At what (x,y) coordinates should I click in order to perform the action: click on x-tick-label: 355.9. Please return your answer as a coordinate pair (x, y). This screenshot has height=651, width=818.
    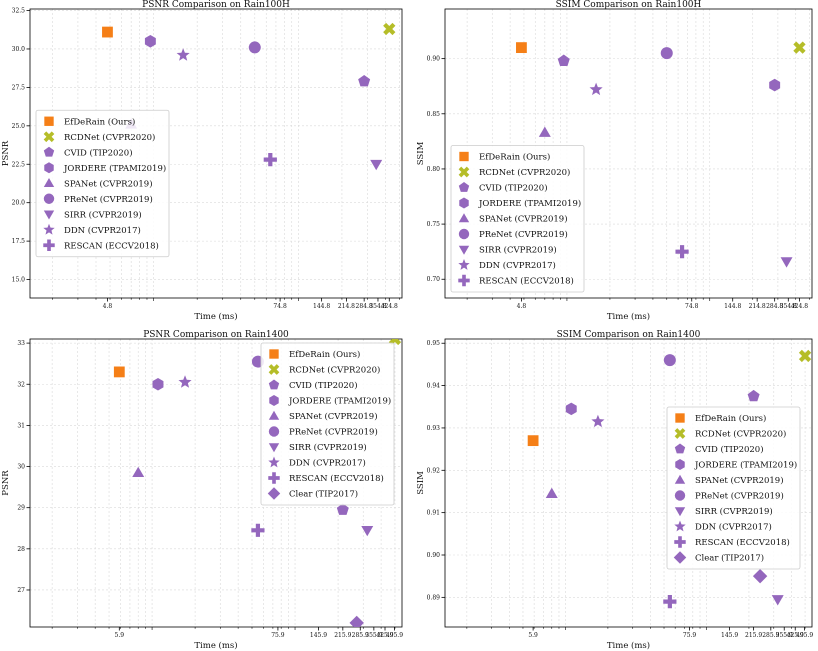
    Looking at the image, I should click on (784, 635).